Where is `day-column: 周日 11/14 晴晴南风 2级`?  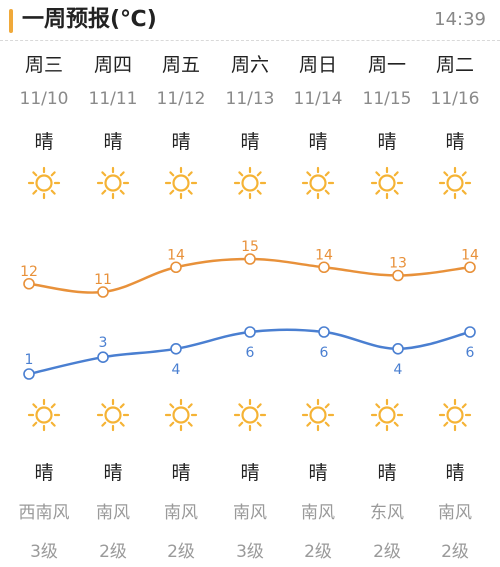
day-column: 周日 11/14 晴晴南风 2级 is located at coordinates (318, 283).